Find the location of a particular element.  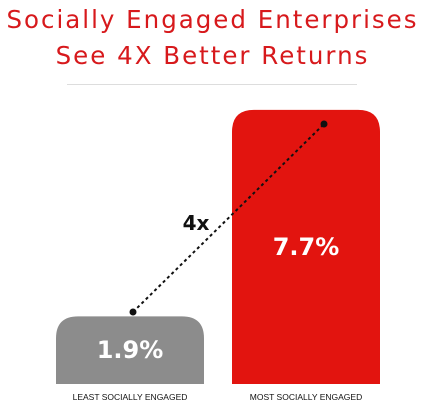

data-label-most: 7.7% is located at coordinates (306, 247).